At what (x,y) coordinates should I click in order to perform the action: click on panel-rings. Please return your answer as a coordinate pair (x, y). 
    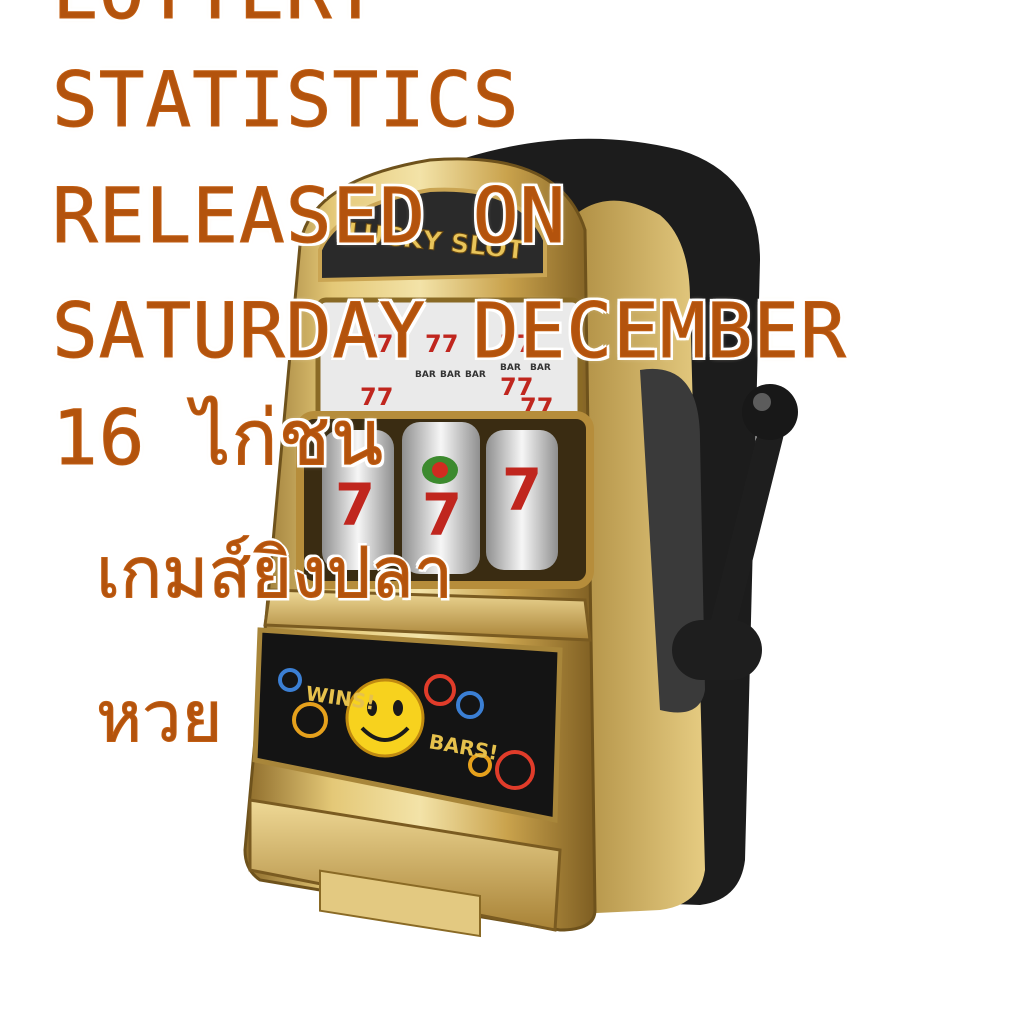
    Looking at the image, I should click on (406, 729).